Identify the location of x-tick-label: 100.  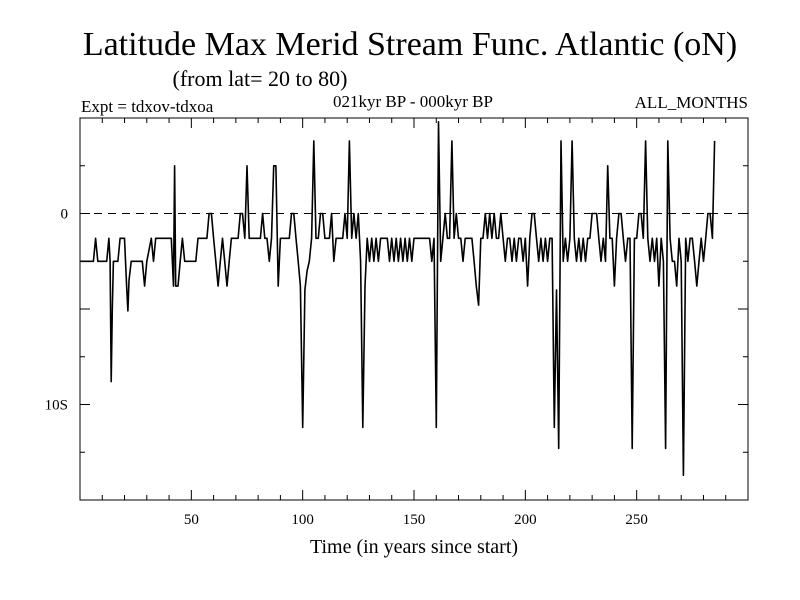
(302, 520).